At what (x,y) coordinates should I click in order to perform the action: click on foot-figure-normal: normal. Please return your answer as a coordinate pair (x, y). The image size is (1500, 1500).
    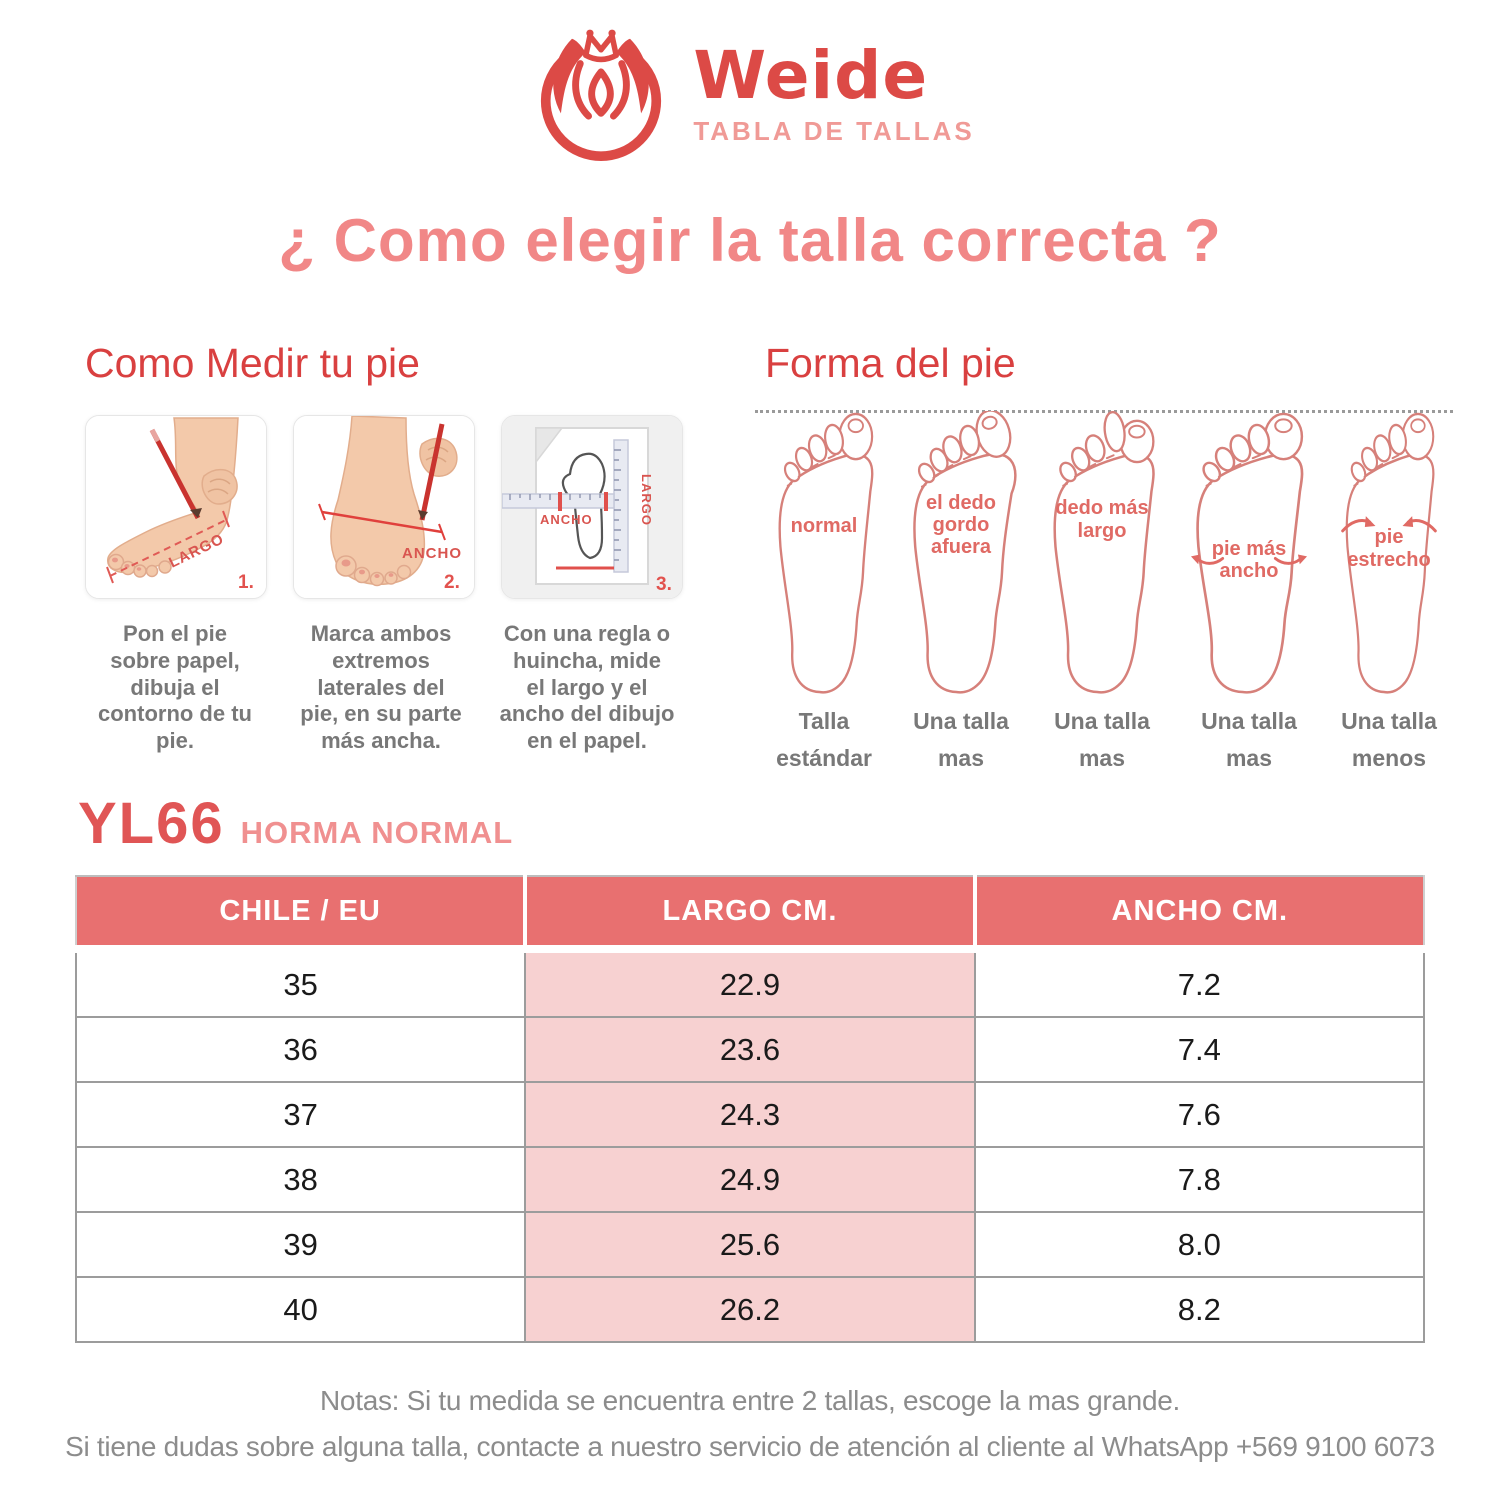
    Looking at the image, I should click on (824, 555).